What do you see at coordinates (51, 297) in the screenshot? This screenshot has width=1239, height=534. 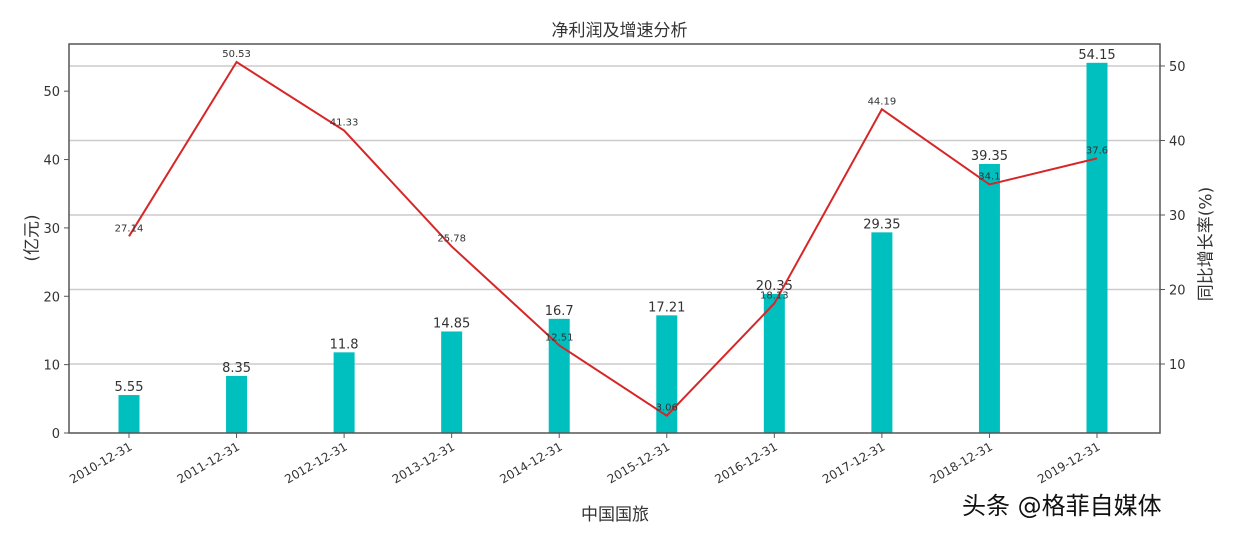 I see `left-tick-label: 20` at bounding box center [51, 297].